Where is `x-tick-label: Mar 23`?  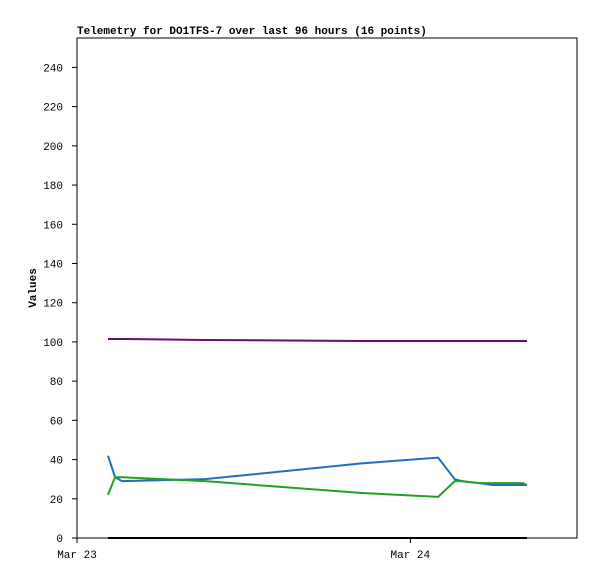 x-tick-label: Mar 23 is located at coordinates (77, 556).